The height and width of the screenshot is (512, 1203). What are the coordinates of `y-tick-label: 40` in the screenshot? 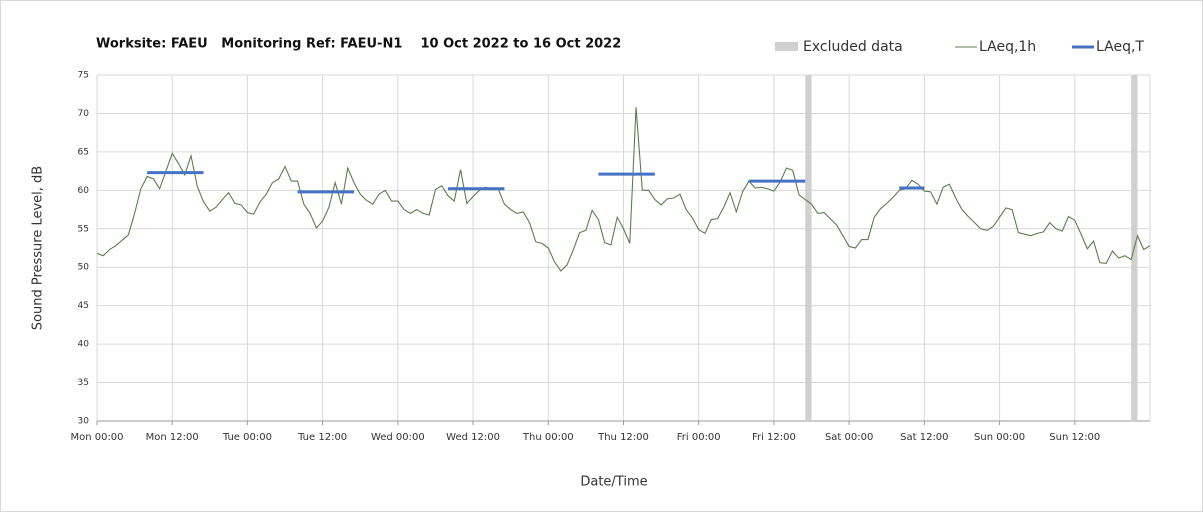 It's located at (84, 345).